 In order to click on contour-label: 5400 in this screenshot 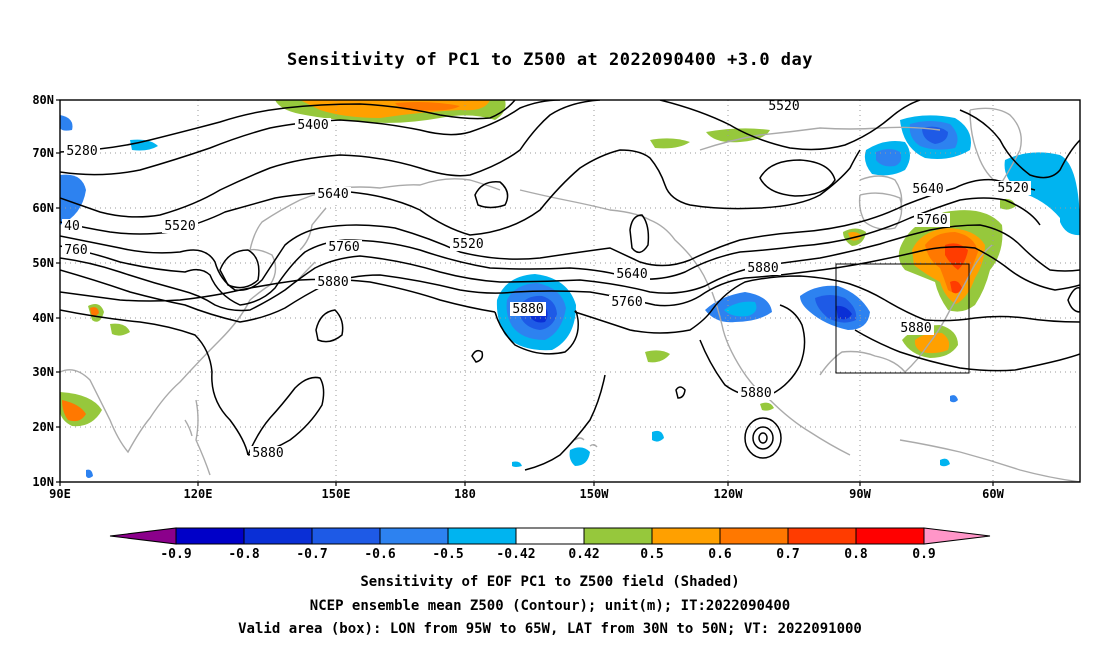, I will do `click(312, 125)`.